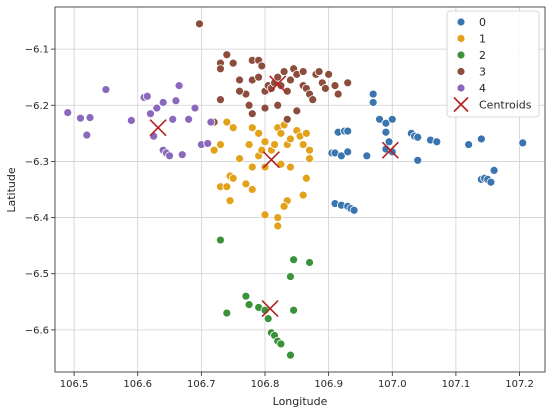  What do you see at coordinates (471, 39) in the screenshot?
I see `legend-entry: 1` at bounding box center [471, 39].